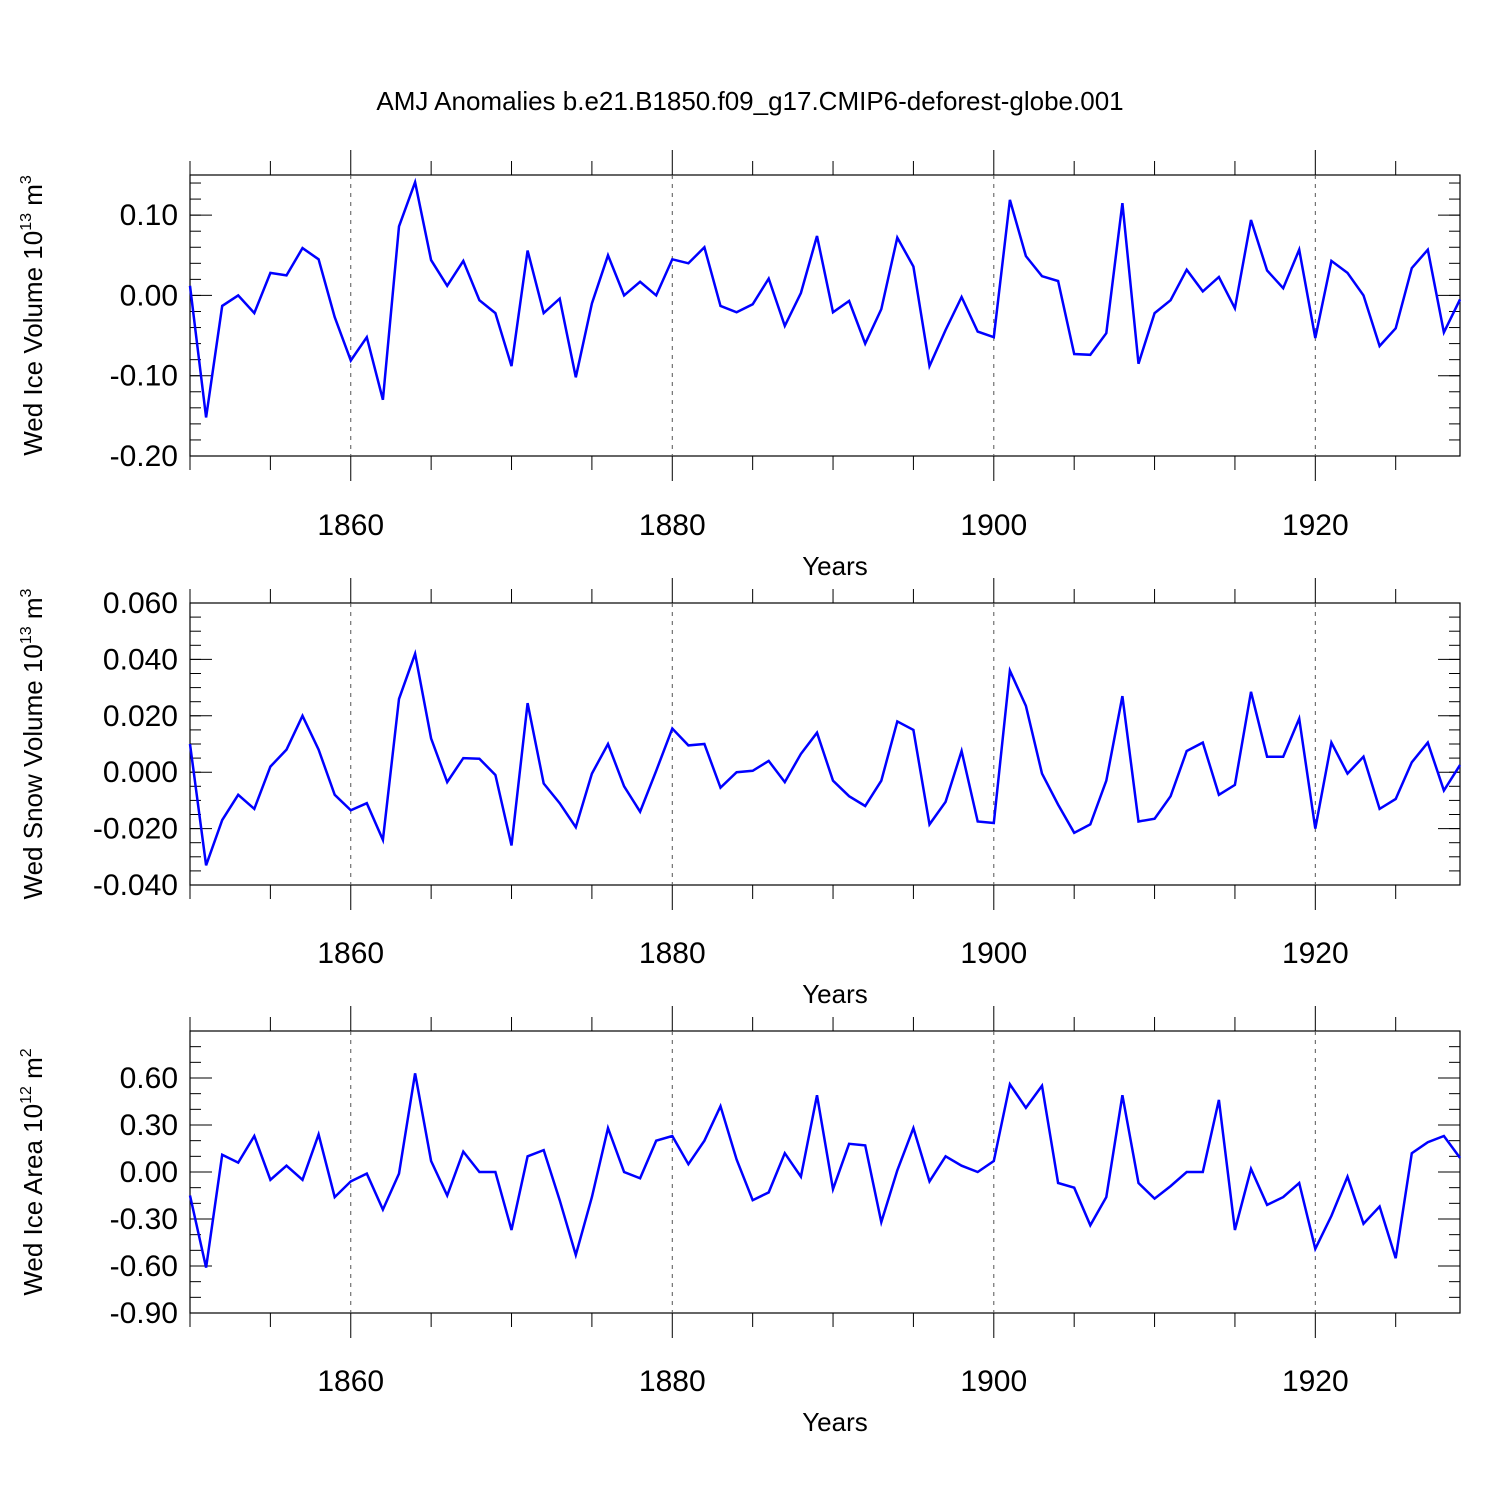 The height and width of the screenshot is (1500, 1500). I want to click on y-tick-label: -0.30, so click(144, 1219).